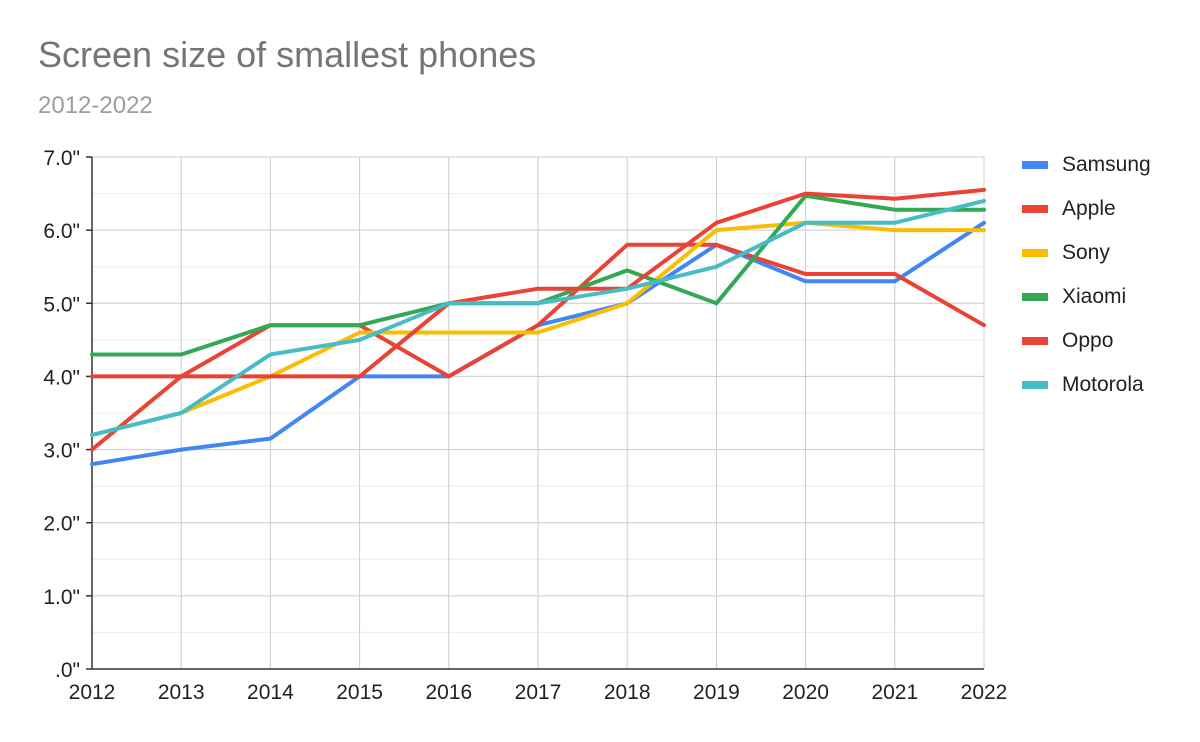 This screenshot has height=742, width=1200. I want to click on legend-item-xiaomi: Xiaomi, so click(1086, 297).